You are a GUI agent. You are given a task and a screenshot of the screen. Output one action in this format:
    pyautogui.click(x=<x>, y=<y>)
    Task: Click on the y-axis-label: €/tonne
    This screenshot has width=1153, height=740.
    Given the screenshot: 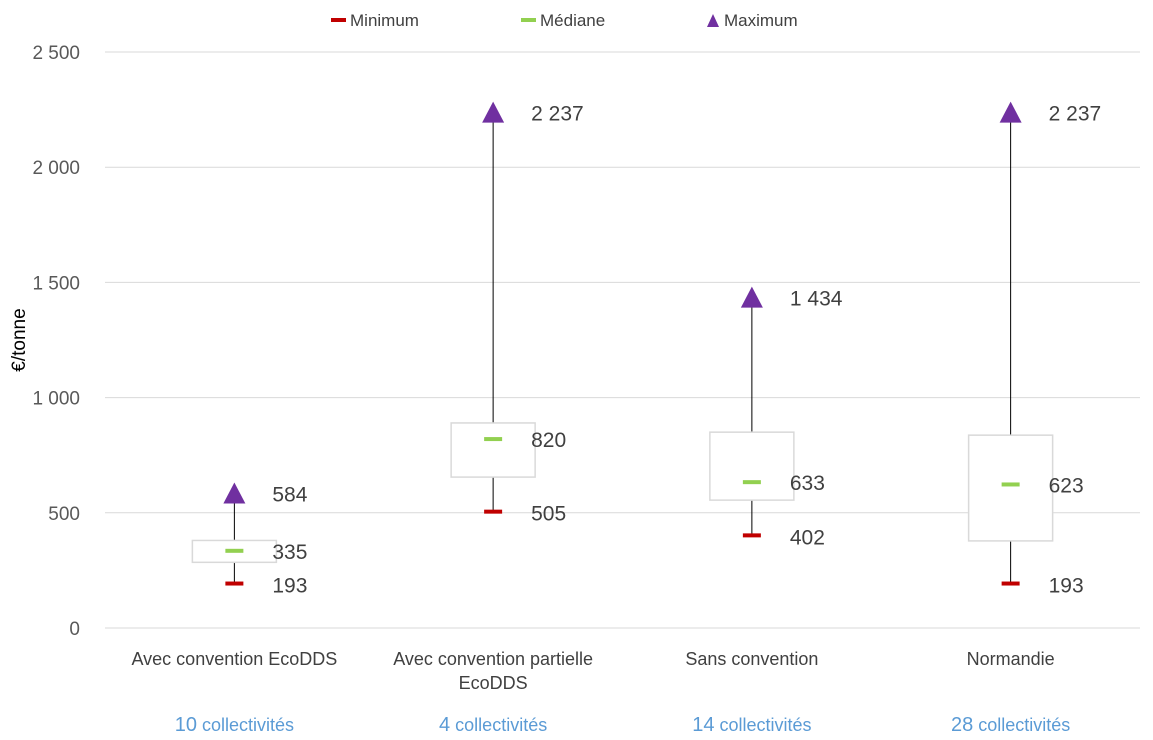 What is the action you would take?
    pyautogui.click(x=19, y=339)
    